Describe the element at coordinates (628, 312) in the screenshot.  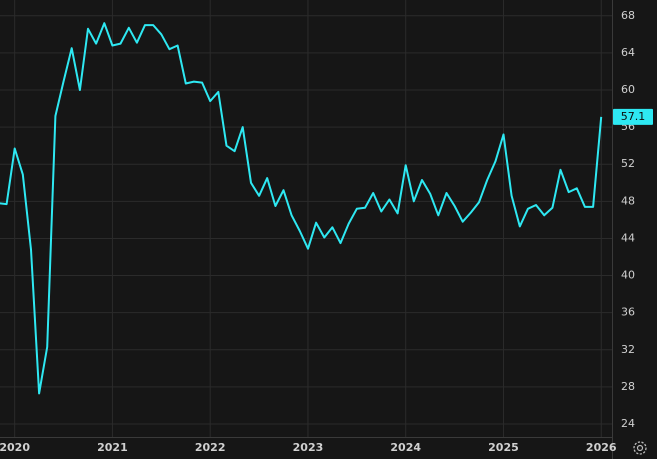
I see `y-tick-label: 36` at that location.